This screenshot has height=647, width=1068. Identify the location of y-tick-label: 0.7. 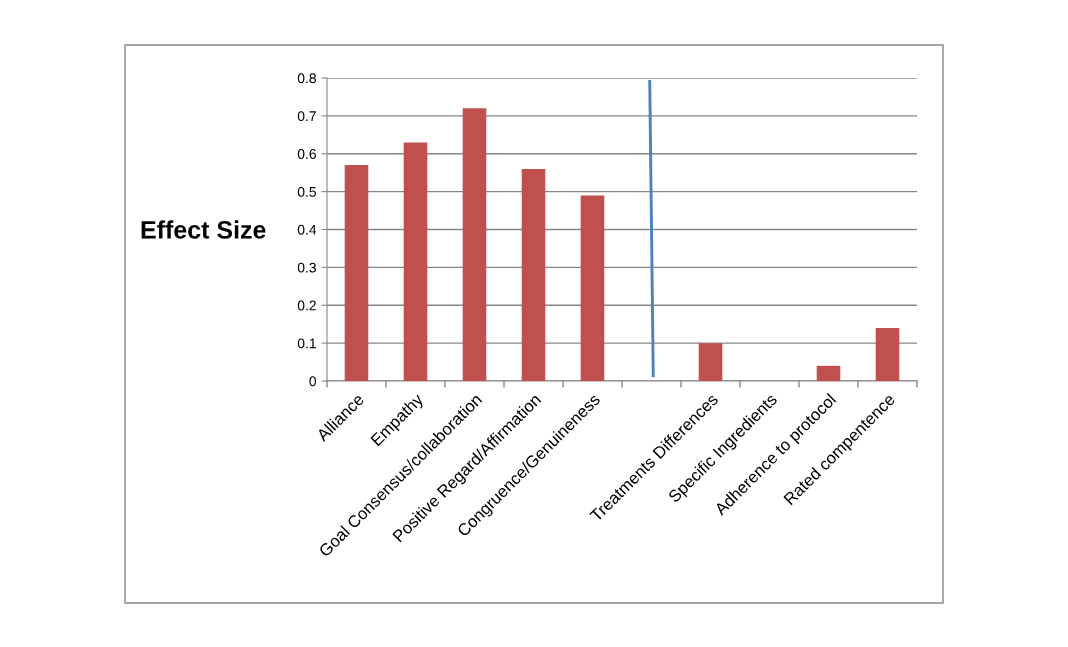
(306, 116).